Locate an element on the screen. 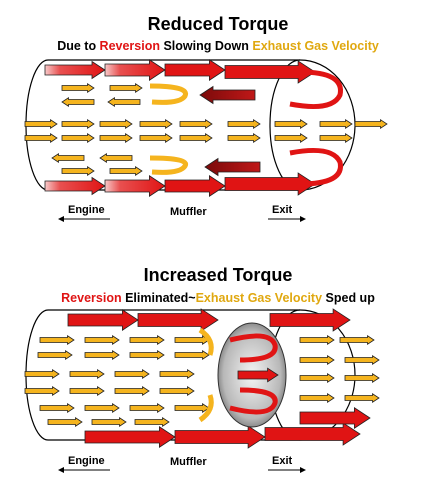 The height and width of the screenshot is (500, 436). panel2-title: Increased Torque is located at coordinates (218, 275).